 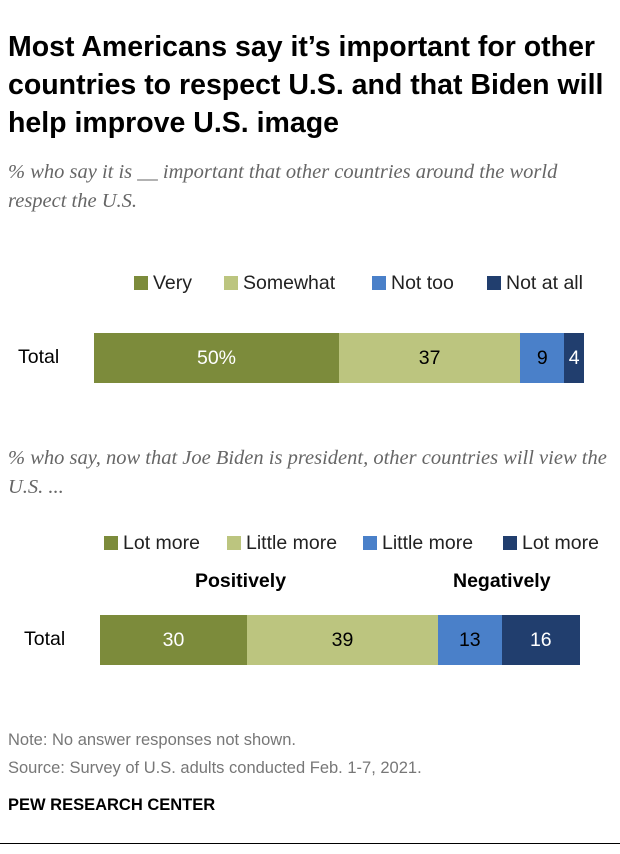 I want to click on legend-item-not-too: Not too, so click(x=413, y=283).